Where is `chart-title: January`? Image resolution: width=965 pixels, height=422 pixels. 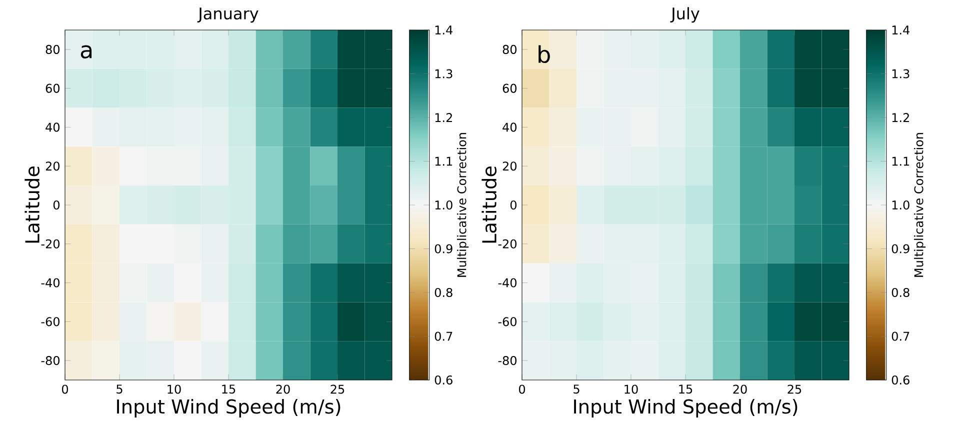 chart-title: January is located at coordinates (227, 15).